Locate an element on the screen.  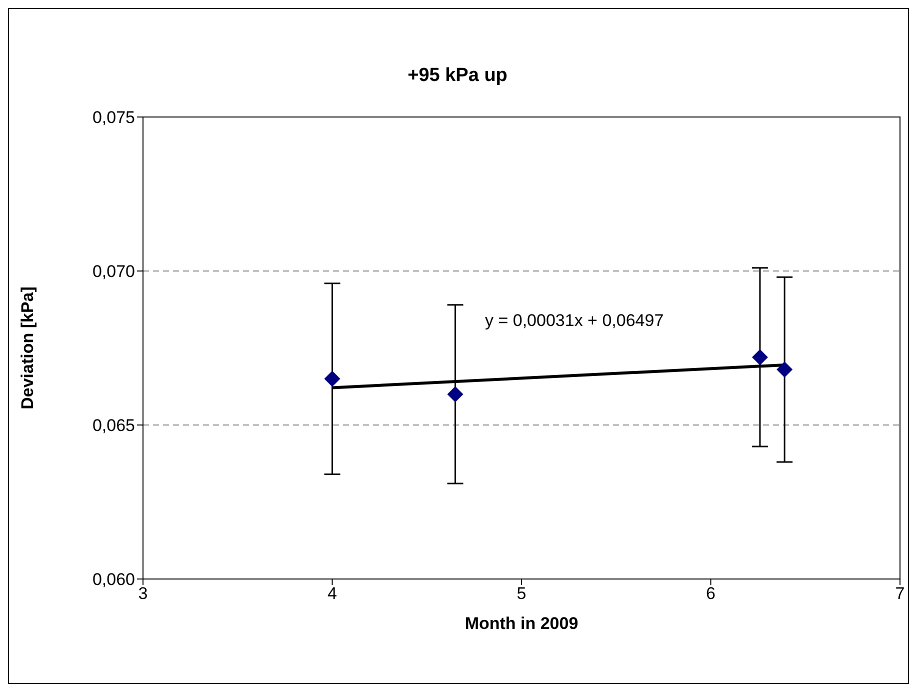
chart-title: +95 kPa up is located at coordinates (457, 76).